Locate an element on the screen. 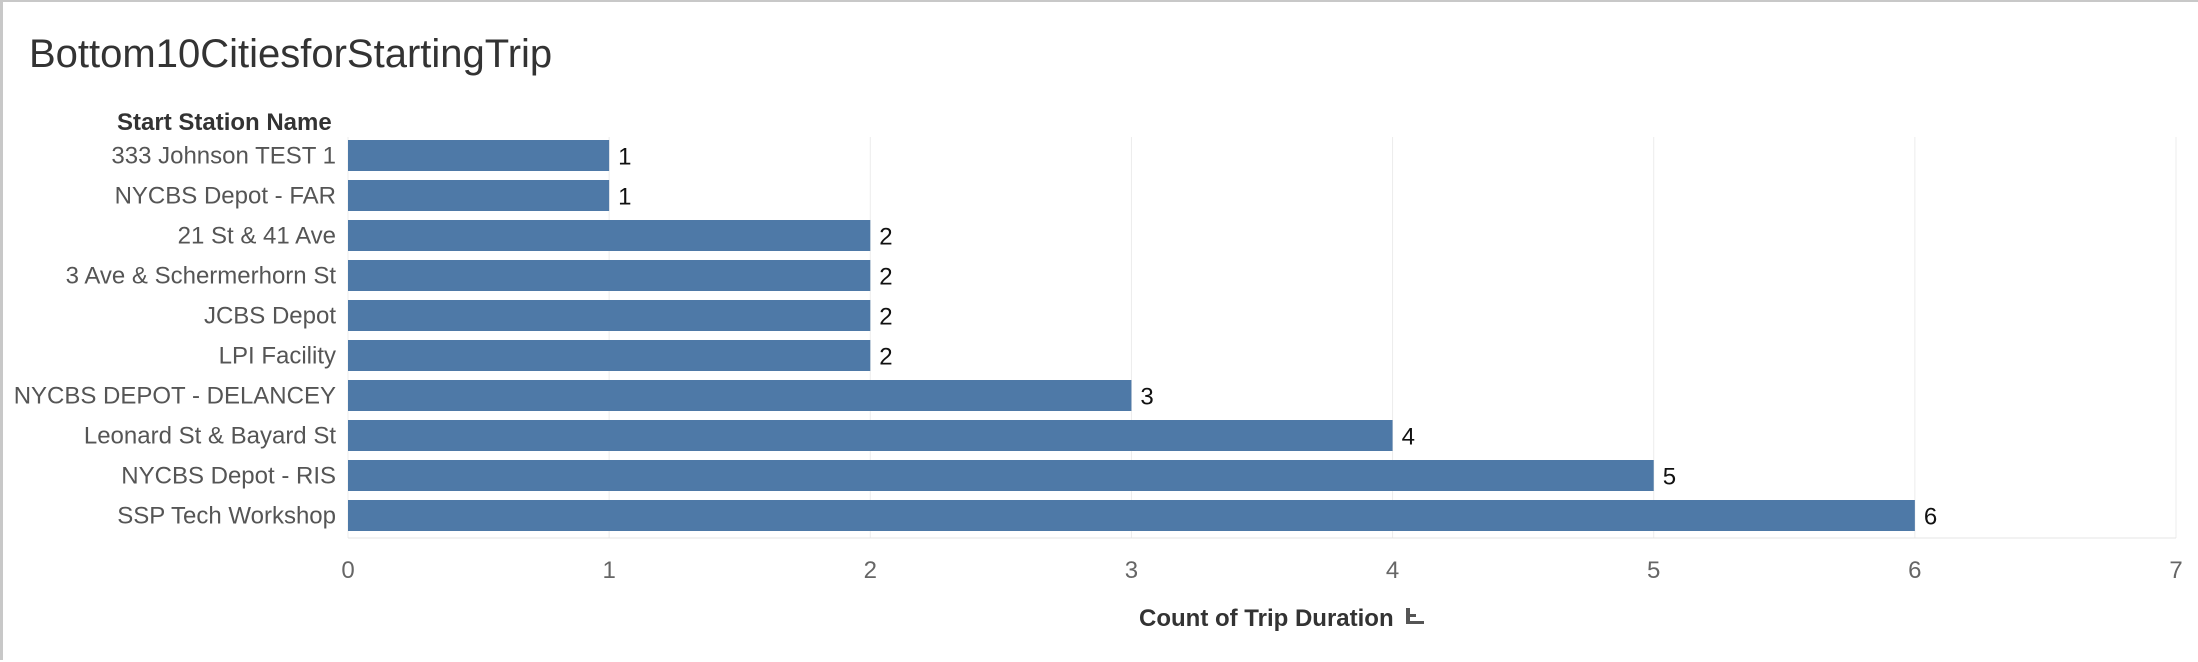  x-tick-label: 1 is located at coordinates (608, 570).